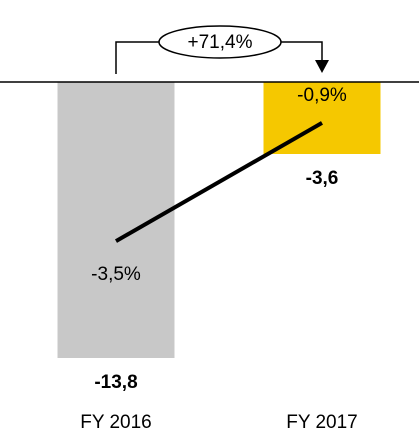 This screenshot has width=419, height=433. What do you see at coordinates (116, 274) in the screenshot?
I see `line-value-label: -3,5%` at bounding box center [116, 274].